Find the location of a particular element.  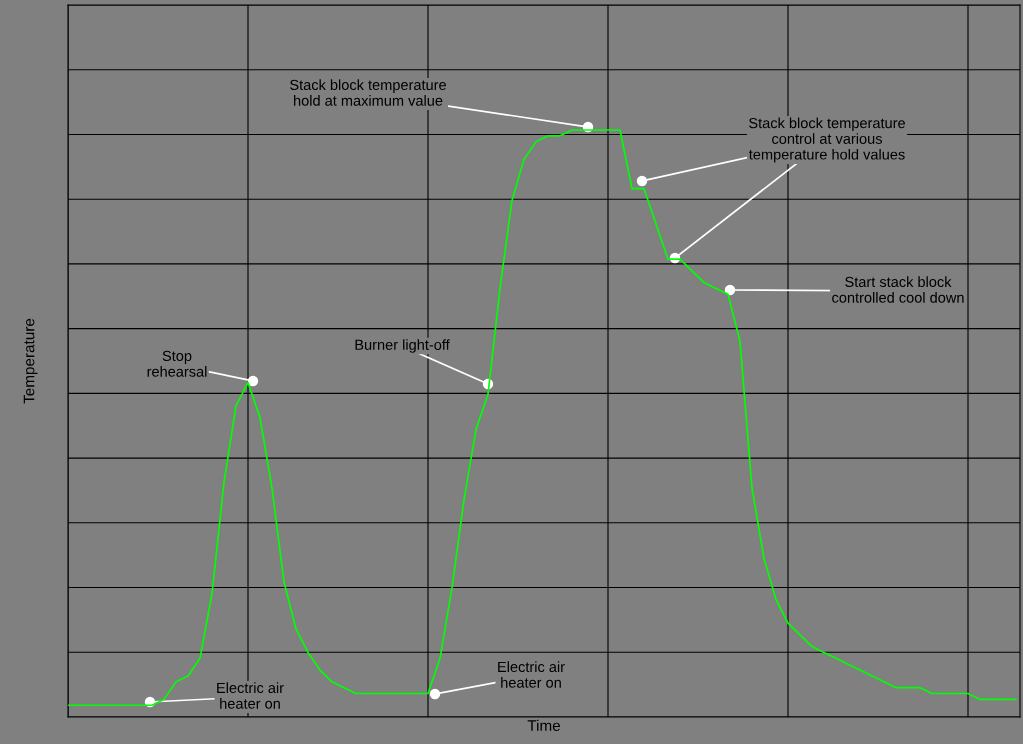

annotation: Stack block temperature control at various temperature hold values is located at coordinates (827, 140).